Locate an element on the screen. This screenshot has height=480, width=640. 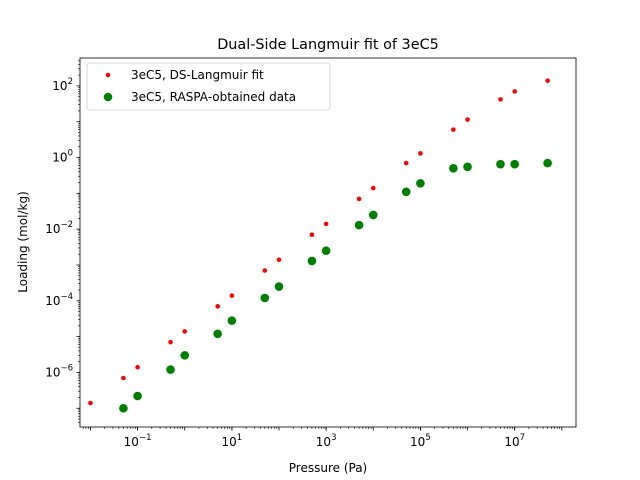
y-tick-exponent: −4 is located at coordinates (66, 297).